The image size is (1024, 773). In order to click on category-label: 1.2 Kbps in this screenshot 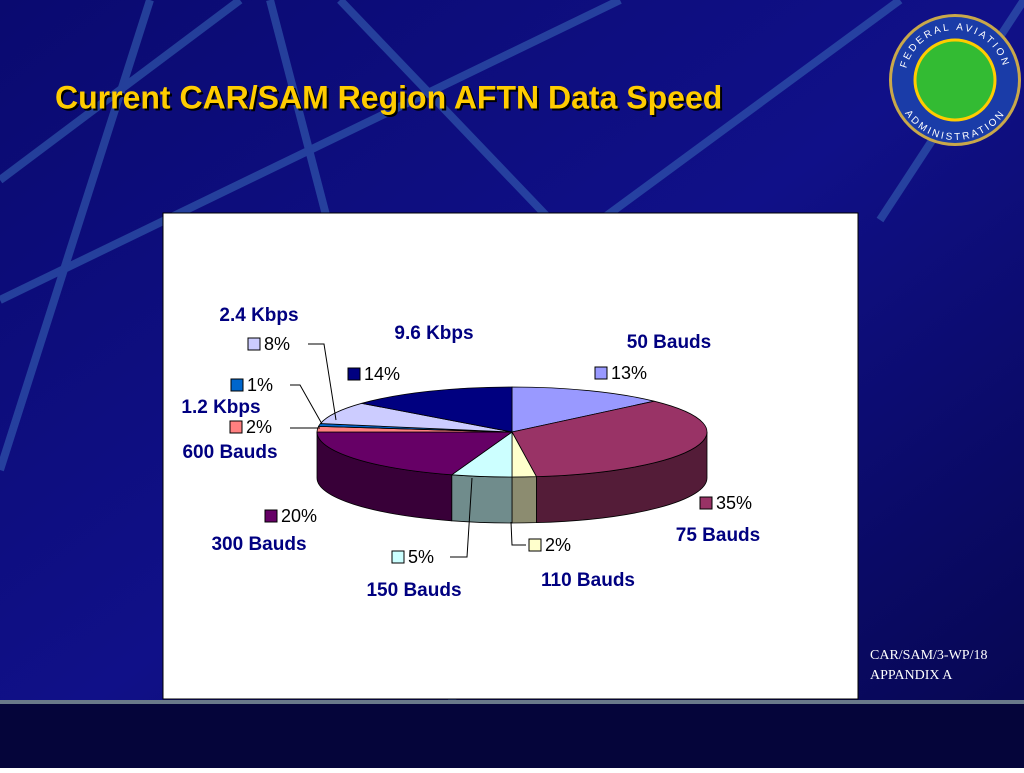, I will do `click(220, 407)`.